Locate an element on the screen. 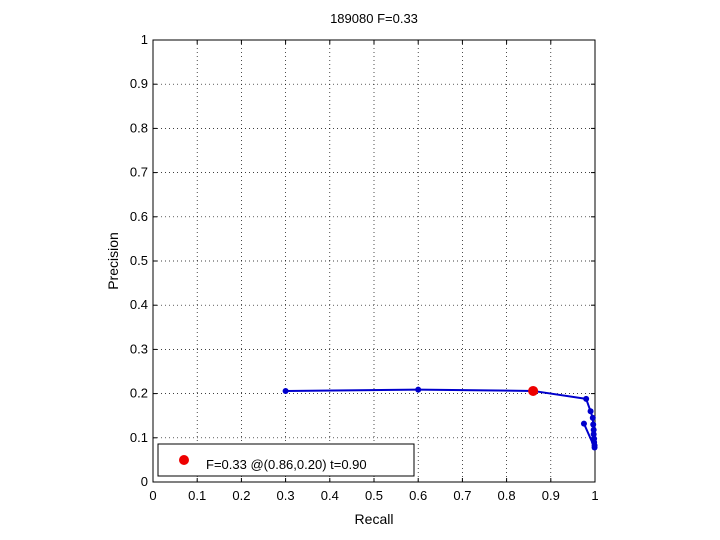  legend: F=0.33 @(0.86,0.20) t=0.90 is located at coordinates (286, 460).